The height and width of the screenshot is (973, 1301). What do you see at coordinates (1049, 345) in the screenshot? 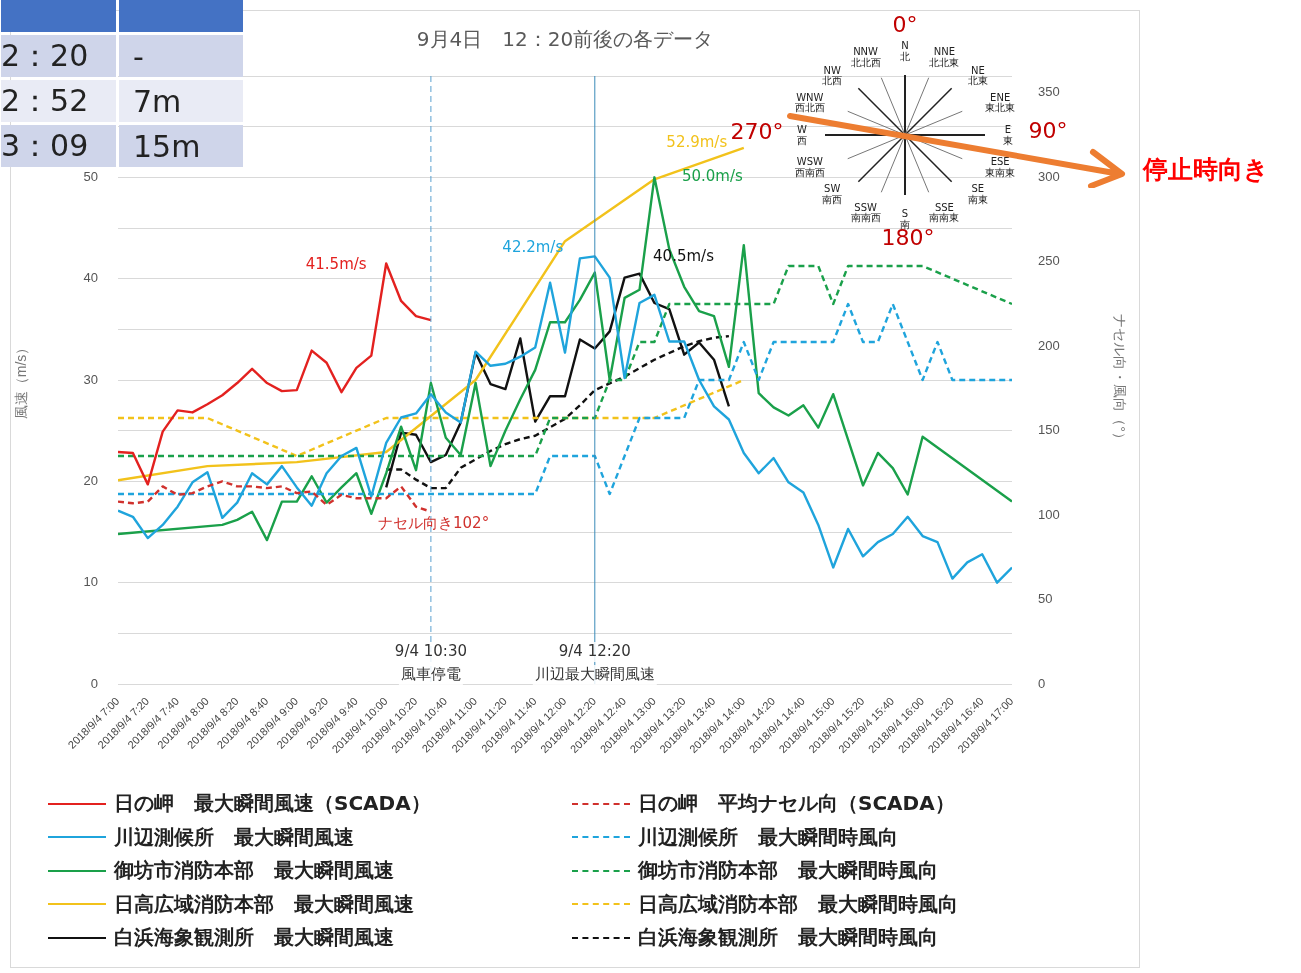
I see `y2-tick-label: 200` at bounding box center [1049, 345].